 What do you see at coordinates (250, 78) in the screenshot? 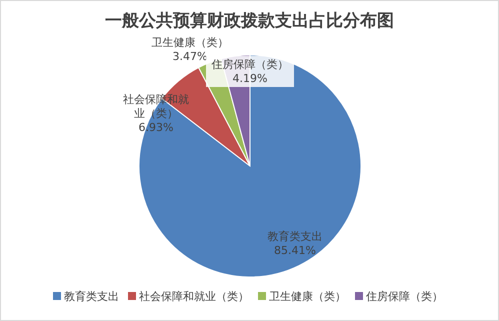
I see `data-label: 4.19%` at bounding box center [250, 78].